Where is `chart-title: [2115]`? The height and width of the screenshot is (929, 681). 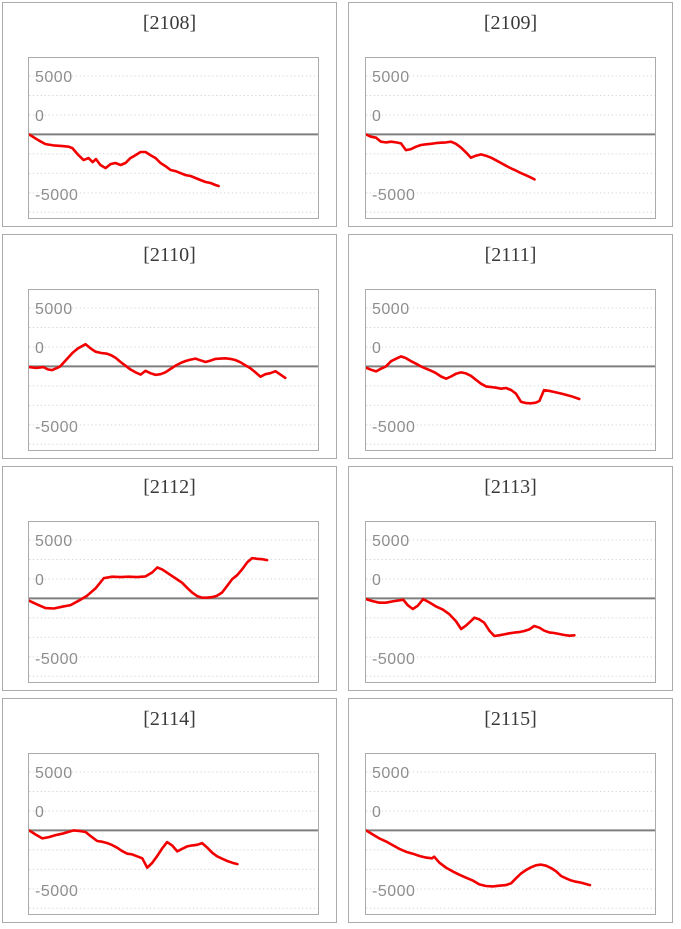 chart-title: [2115] is located at coordinates (510, 719).